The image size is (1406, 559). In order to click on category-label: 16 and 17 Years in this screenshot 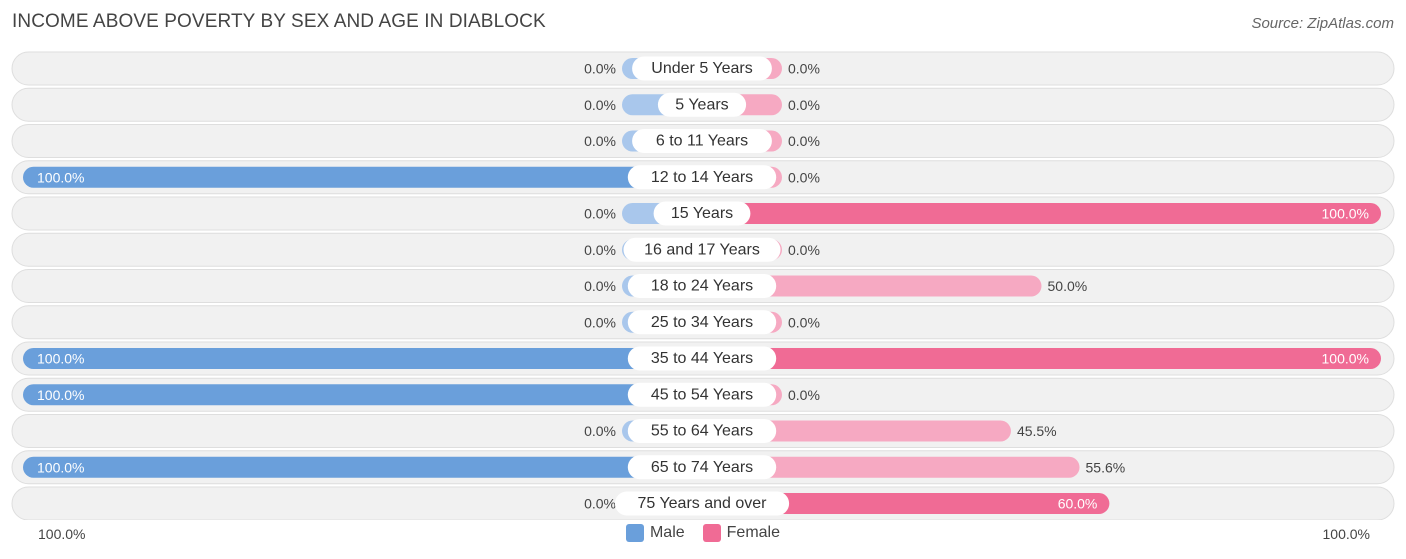, I will do `click(702, 249)`.